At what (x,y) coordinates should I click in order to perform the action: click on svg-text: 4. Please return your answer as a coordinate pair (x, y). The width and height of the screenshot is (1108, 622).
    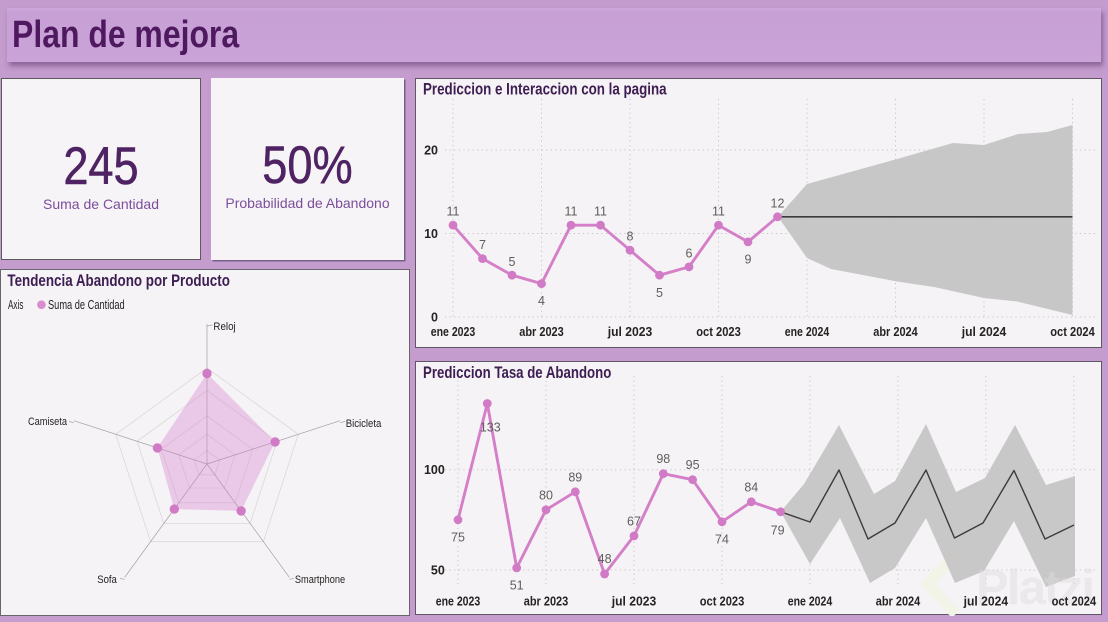
    Looking at the image, I should click on (541, 301).